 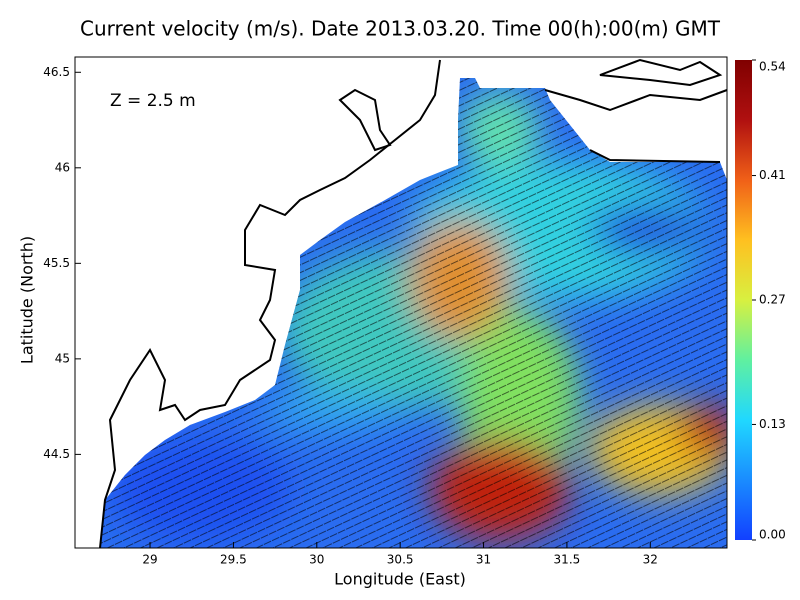 What do you see at coordinates (772, 67) in the screenshot?
I see `colorbar-tick-label: 0.54` at bounding box center [772, 67].